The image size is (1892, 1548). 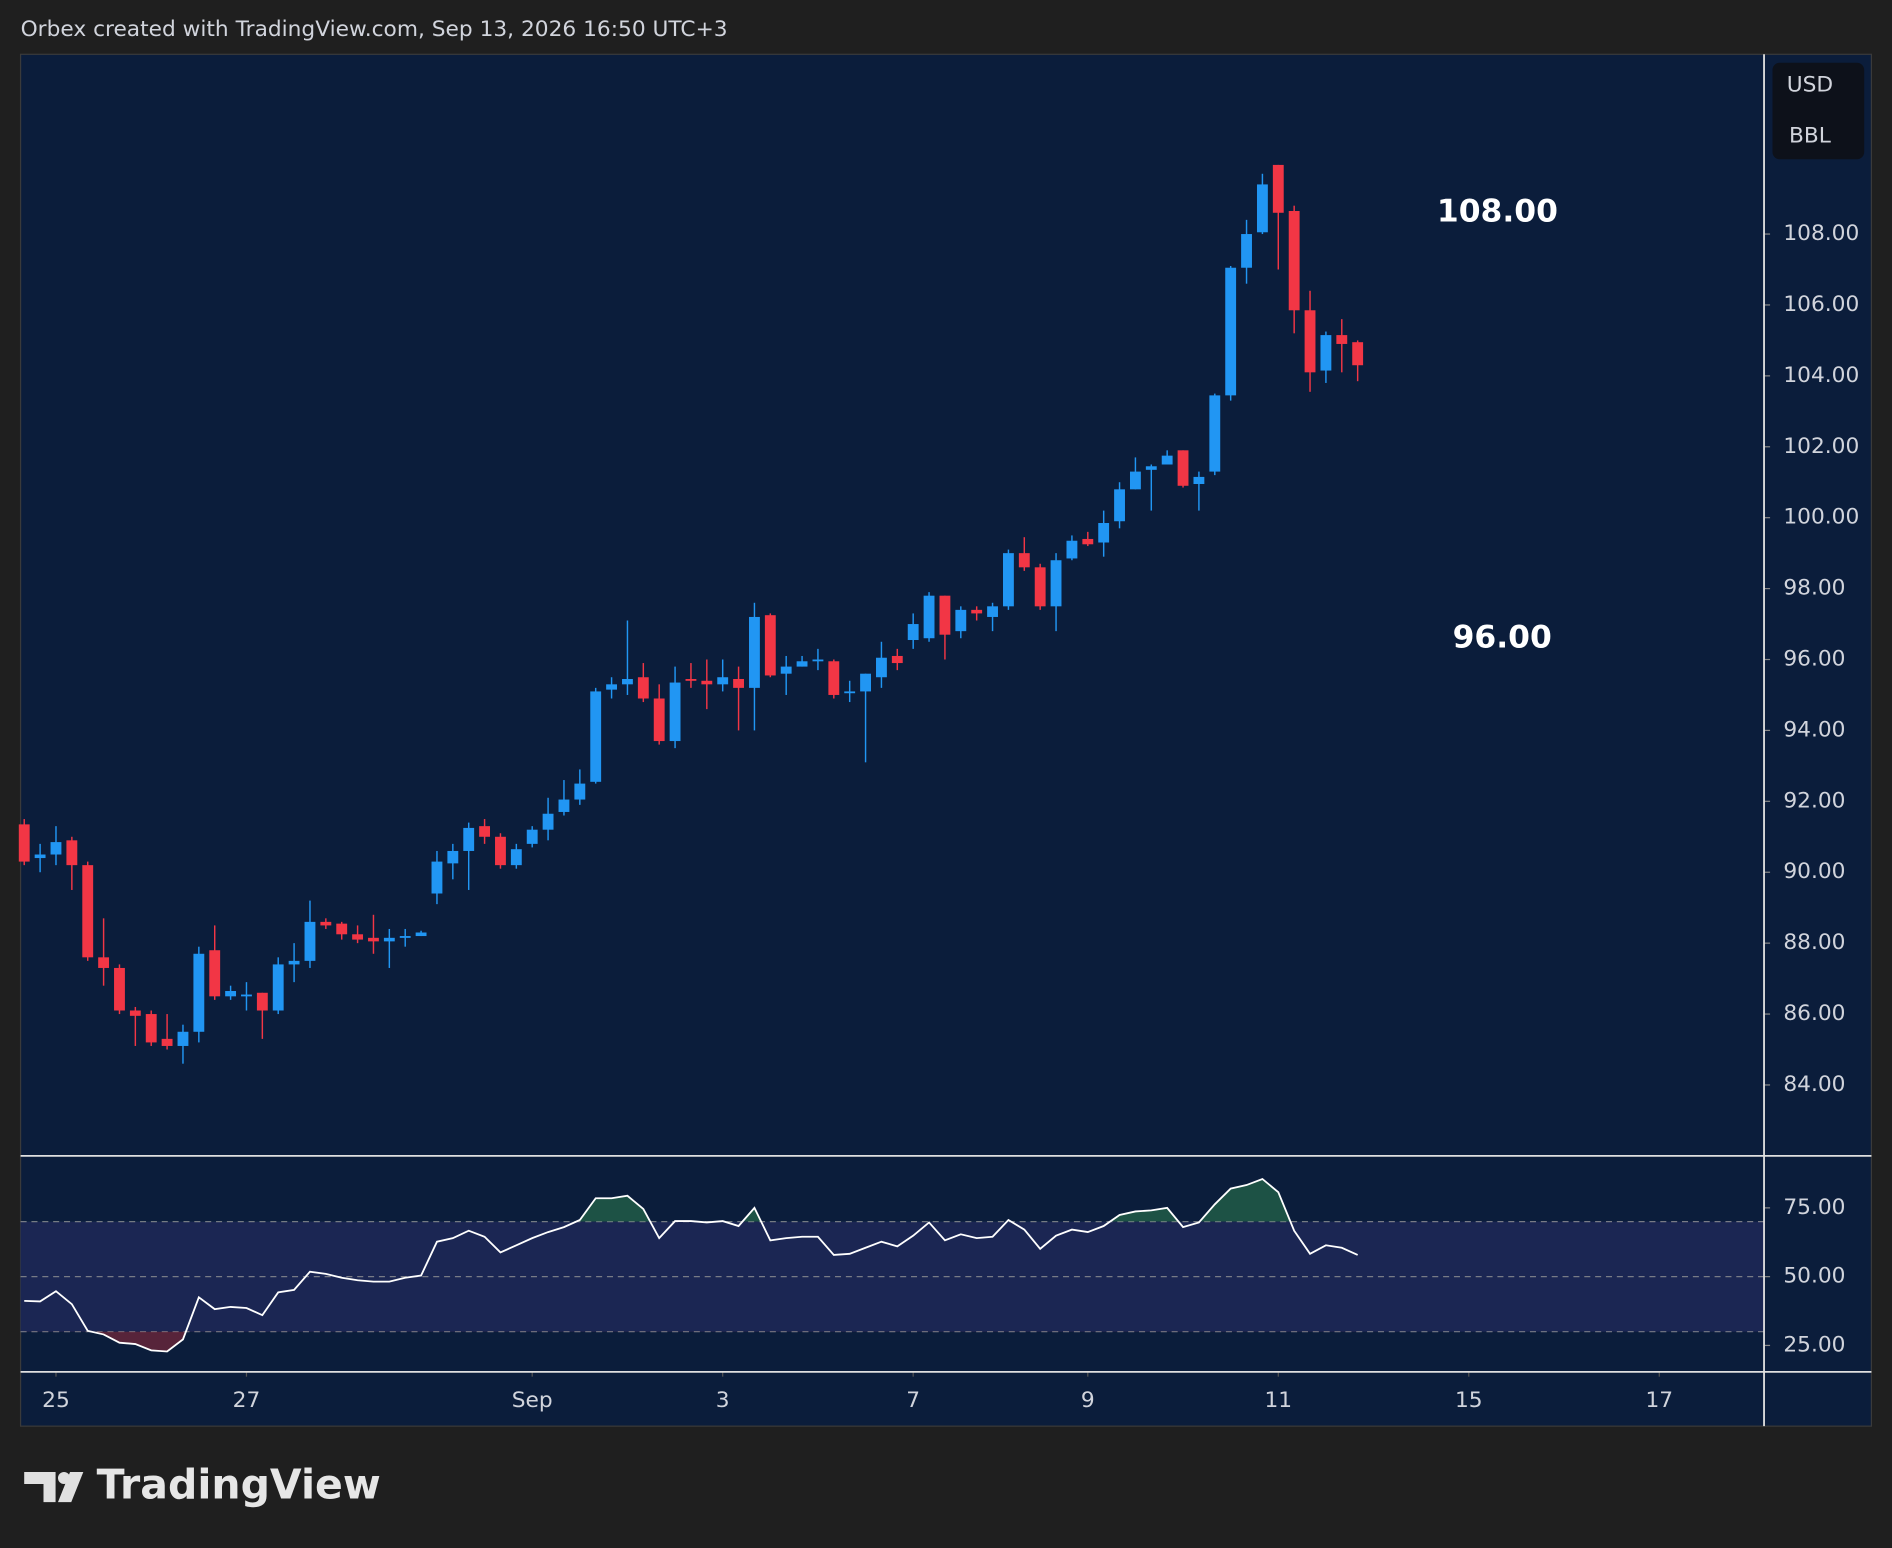 I want to click on y-tick-label: 102.00, so click(x=1821, y=446).